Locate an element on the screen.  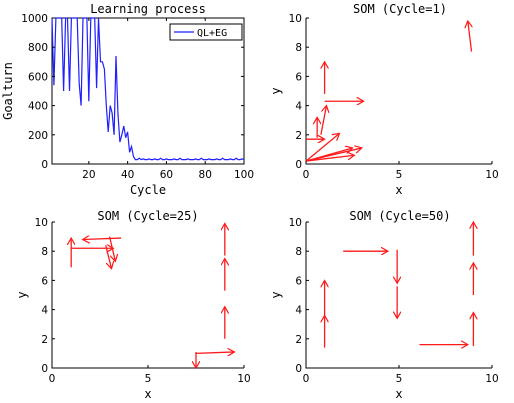
som50-ylabel: y is located at coordinates (276, 294).